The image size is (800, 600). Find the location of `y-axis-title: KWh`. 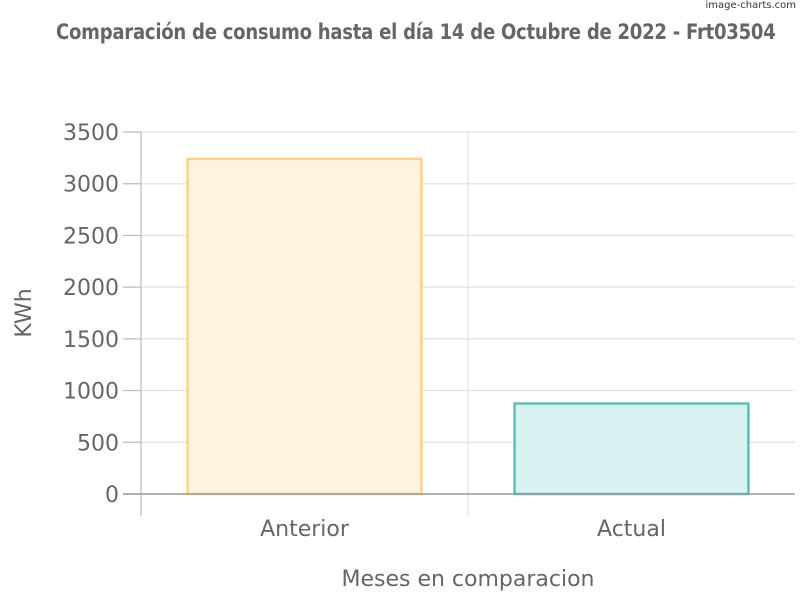

y-axis-title: KWh is located at coordinates (24, 312).